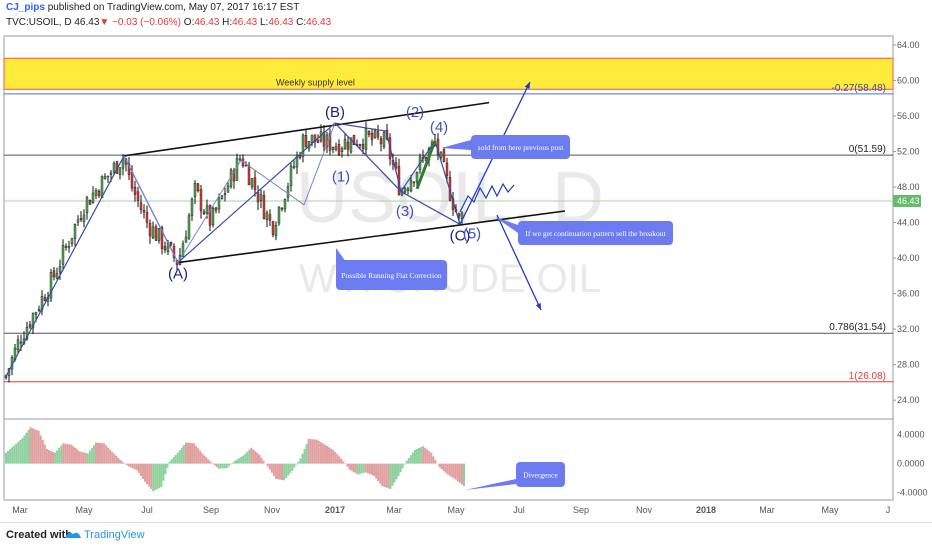 Image resolution: width=932 pixels, height=551 pixels. What do you see at coordinates (519, 262) in the screenshot?
I see `bearish-projection-arrow` at bounding box center [519, 262].